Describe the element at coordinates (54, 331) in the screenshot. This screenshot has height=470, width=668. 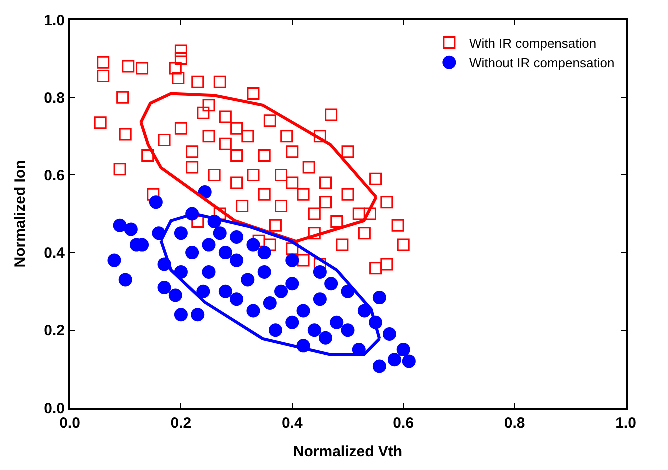
I see `y-tick-label: 0.2` at that location.